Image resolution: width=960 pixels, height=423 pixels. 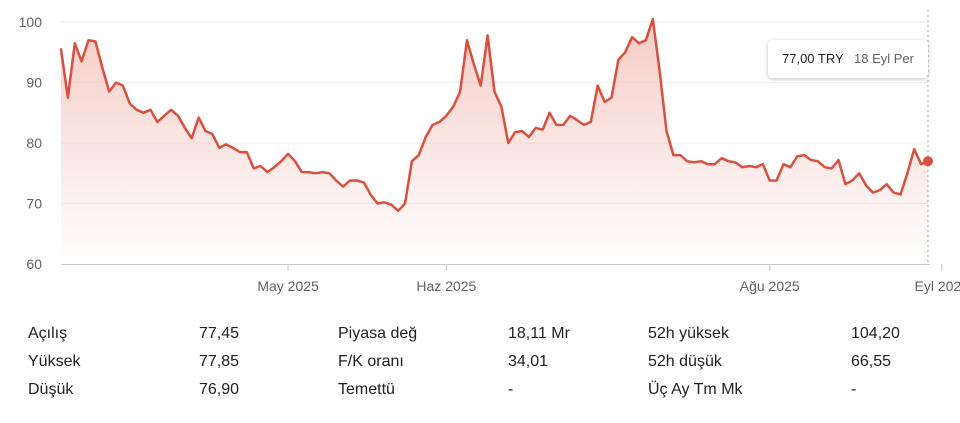 I want to click on x-tick-label: May 2025, so click(x=288, y=286).